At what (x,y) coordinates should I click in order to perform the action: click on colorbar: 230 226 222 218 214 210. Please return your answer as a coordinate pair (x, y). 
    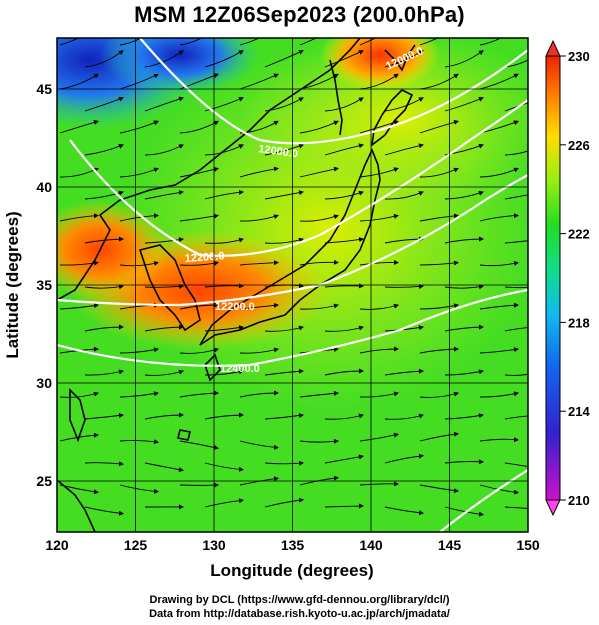
    Looking at the image, I should click on (567, 278).